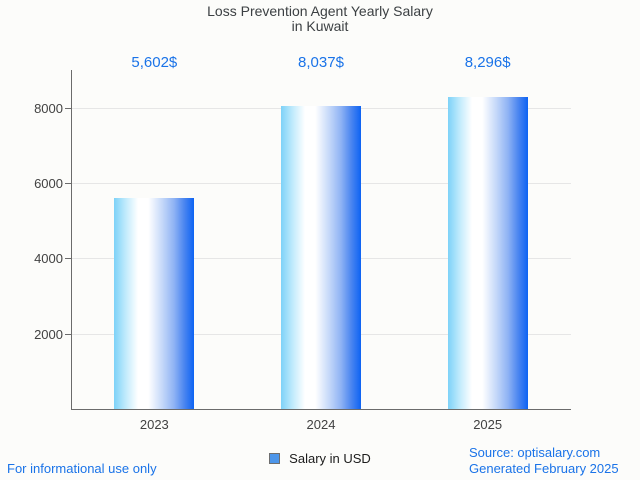 This screenshot has height=480, width=640. Describe the element at coordinates (154, 303) in the screenshot. I see `bar-2023` at that location.